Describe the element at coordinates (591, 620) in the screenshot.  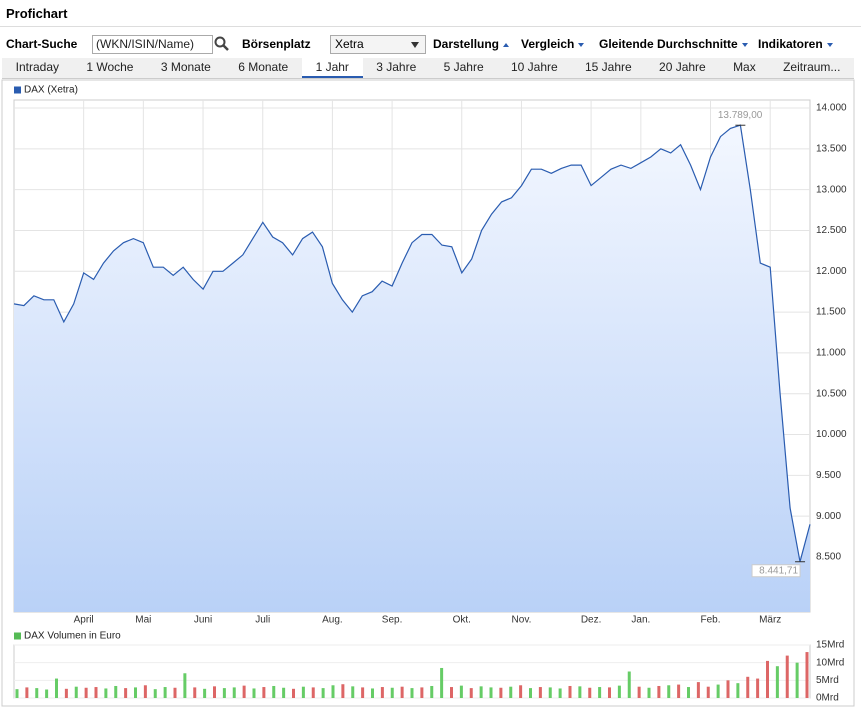
I see `x-tick-label: Dez.` at that location.